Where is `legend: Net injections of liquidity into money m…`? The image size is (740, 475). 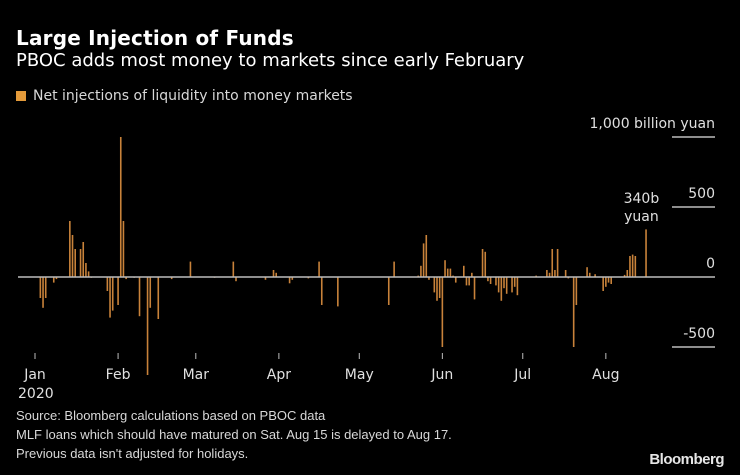 legend: Net injections of liquidity into money m… is located at coordinates (184, 96).